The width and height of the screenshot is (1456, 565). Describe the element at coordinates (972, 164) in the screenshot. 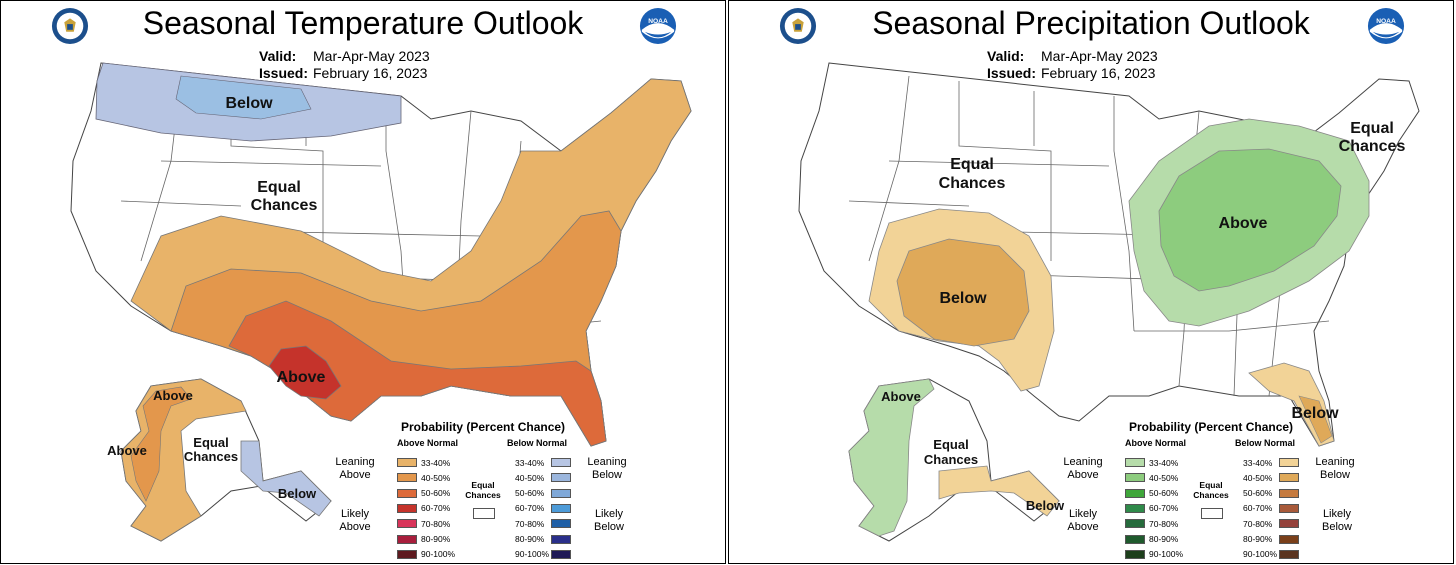

I see `precip-label-equal-west-1: Equal` at that location.